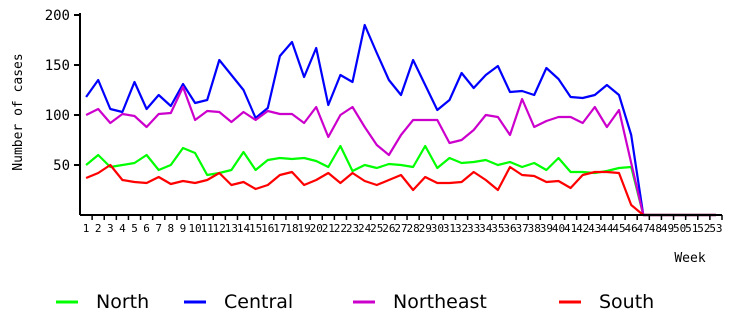  Describe the element at coordinates (631, 228) in the screenshot. I see `x-tick-label: 46` at that location.